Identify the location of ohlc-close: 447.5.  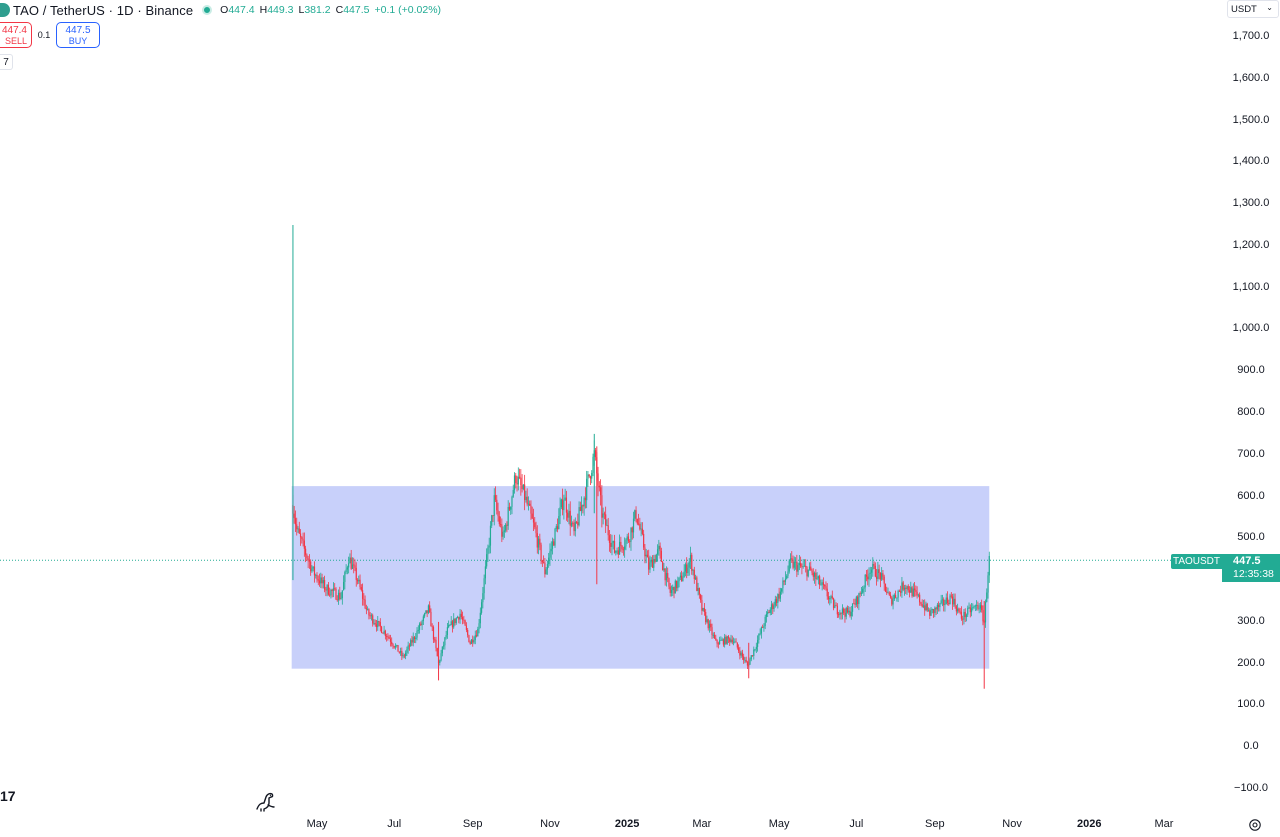
(356, 10).